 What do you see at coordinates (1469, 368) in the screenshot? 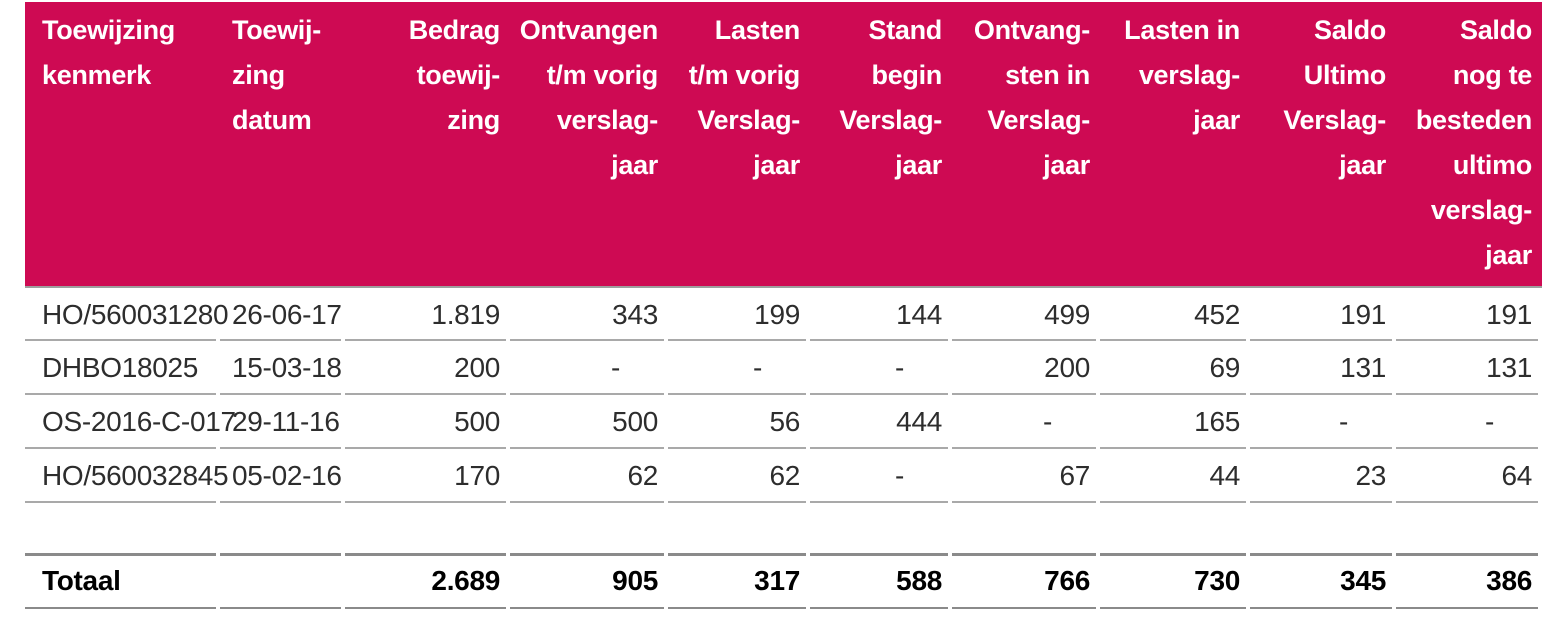
I see `cell-saldo-nog-te-besteden: 131` at bounding box center [1469, 368].